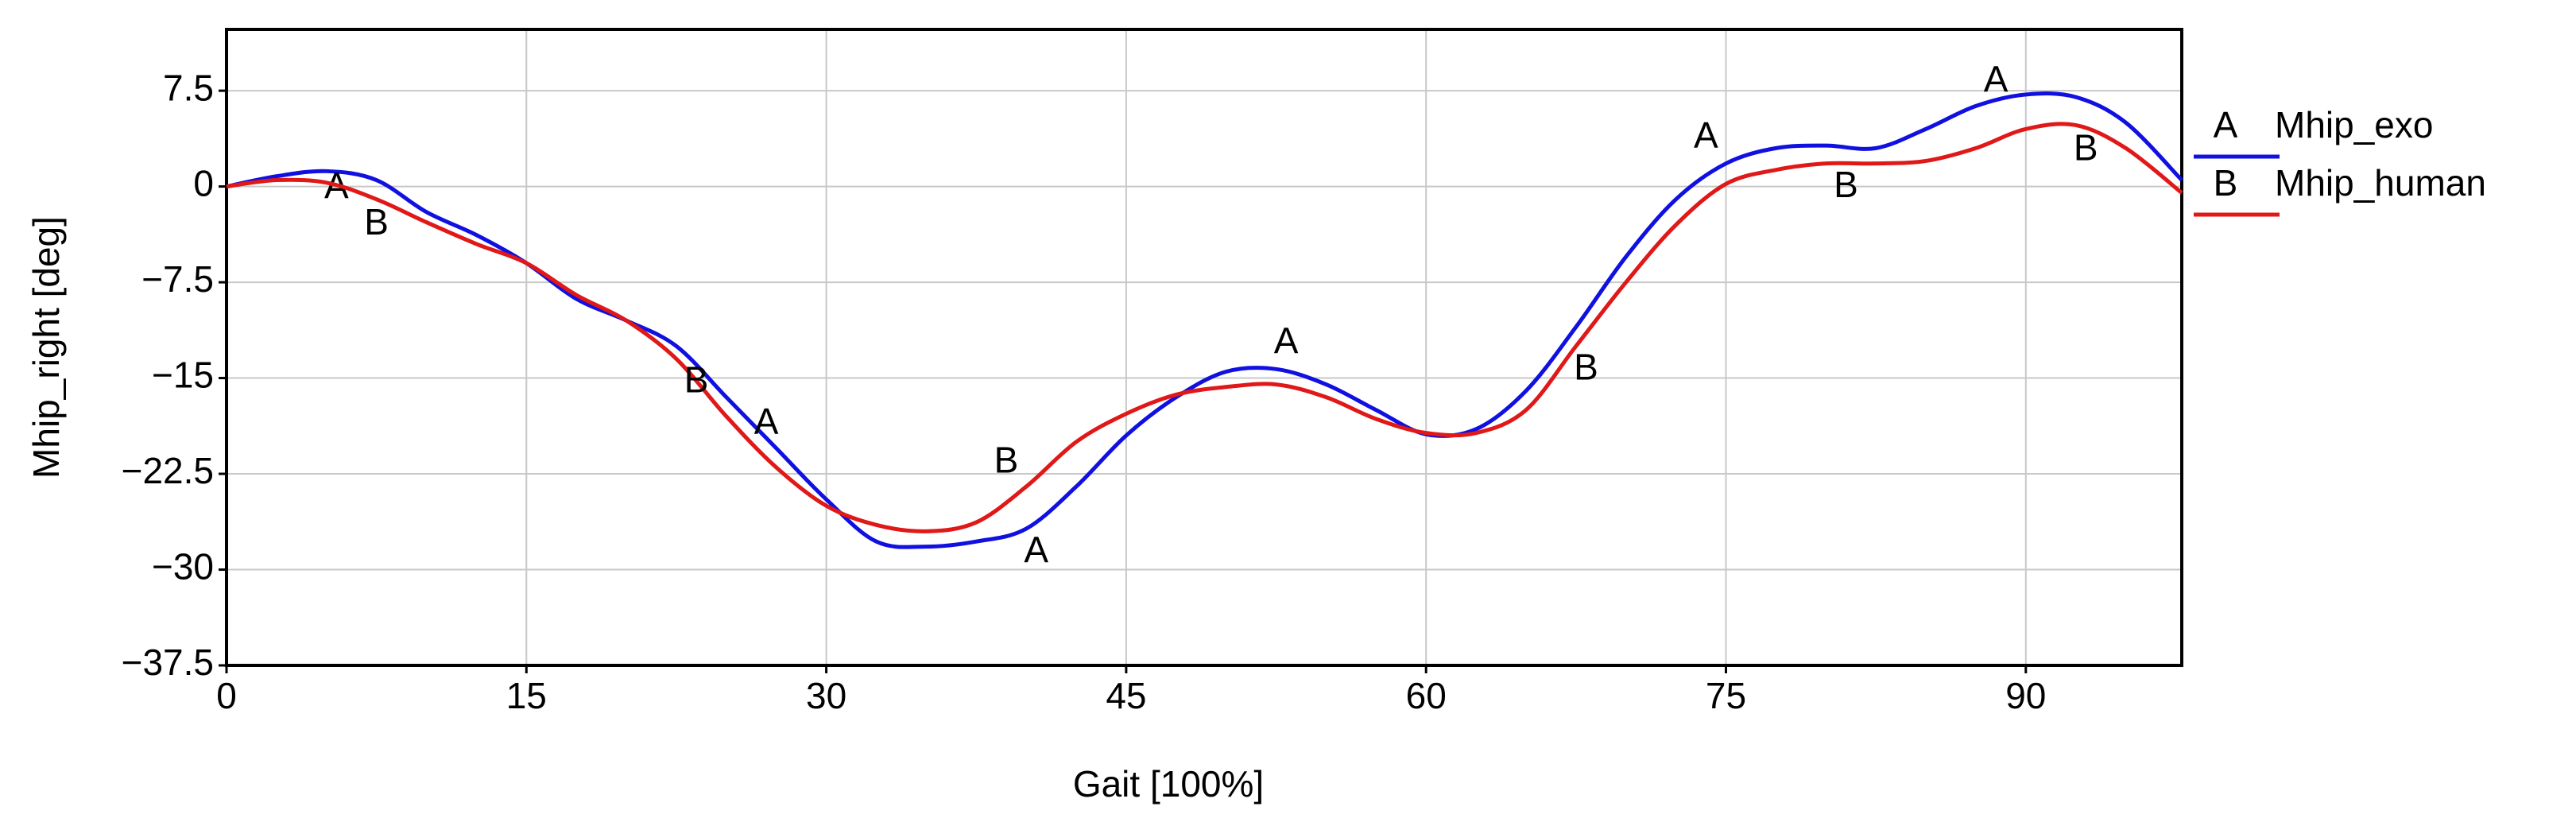  Describe the element at coordinates (226, 695) in the screenshot. I see `x-tick-label: 0` at that location.